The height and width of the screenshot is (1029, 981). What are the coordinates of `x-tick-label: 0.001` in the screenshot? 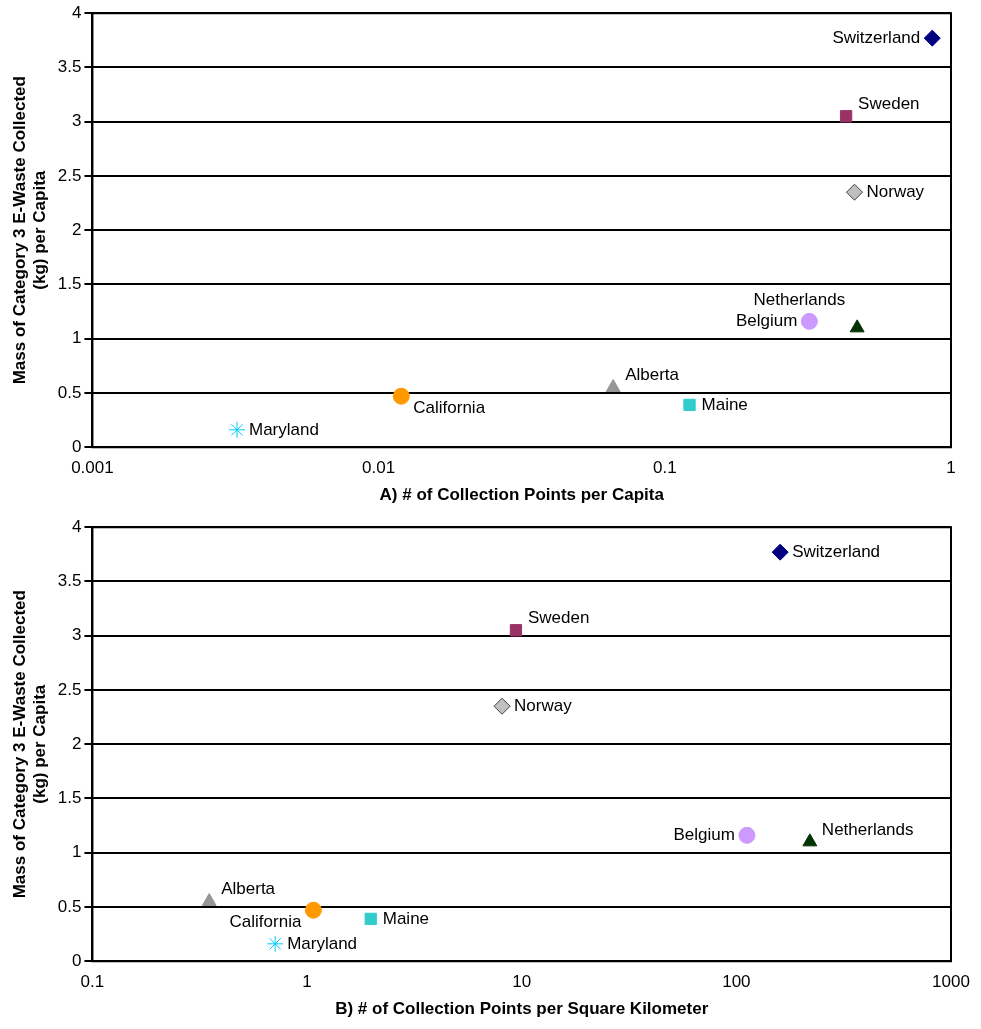 It's located at (92, 468).